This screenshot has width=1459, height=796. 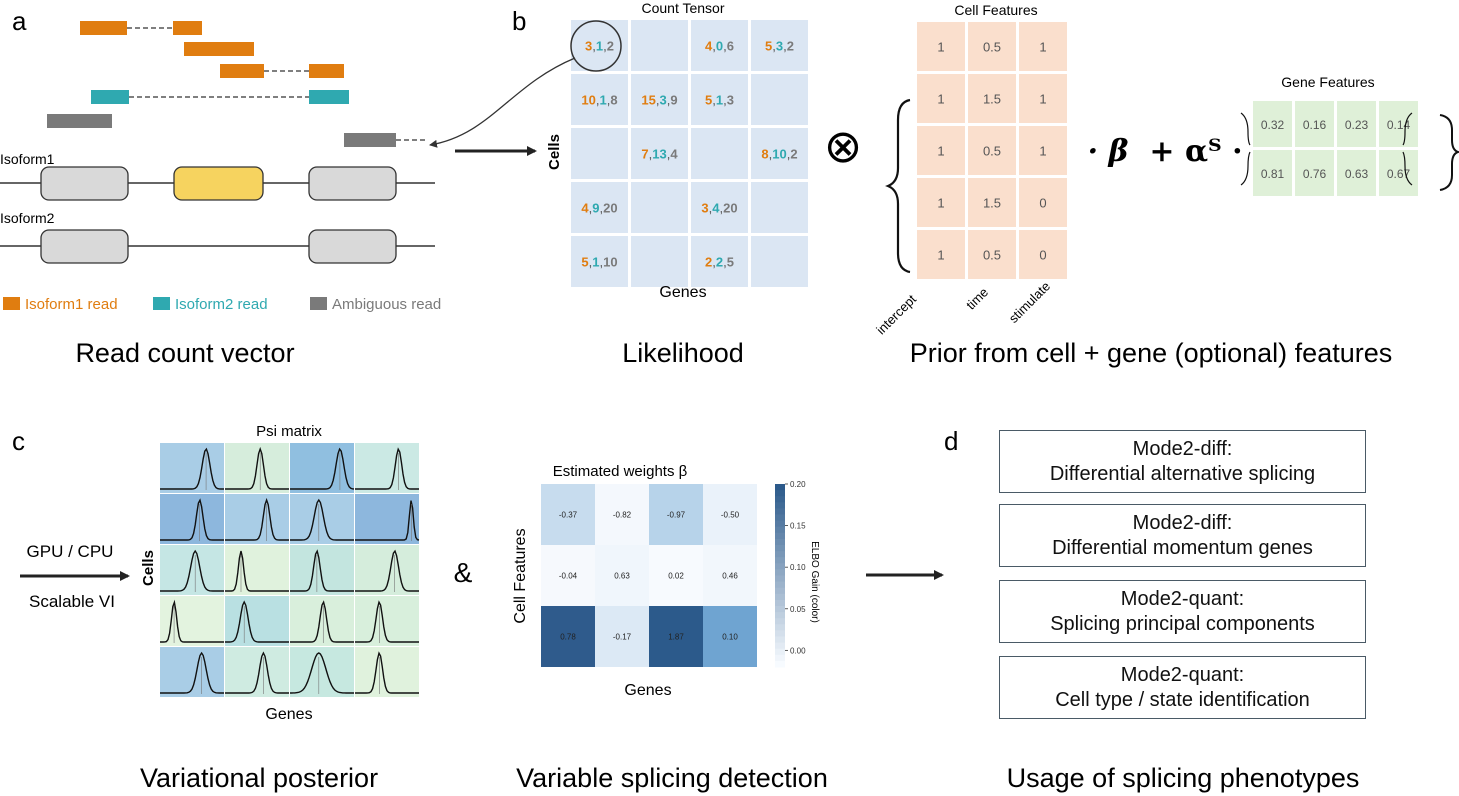 I want to click on cell-feature-name-intercept: intercept, so click(x=896, y=314).